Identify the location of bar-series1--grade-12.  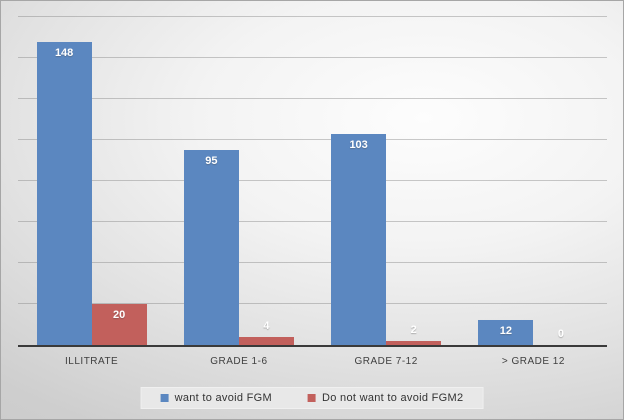
(506, 332).